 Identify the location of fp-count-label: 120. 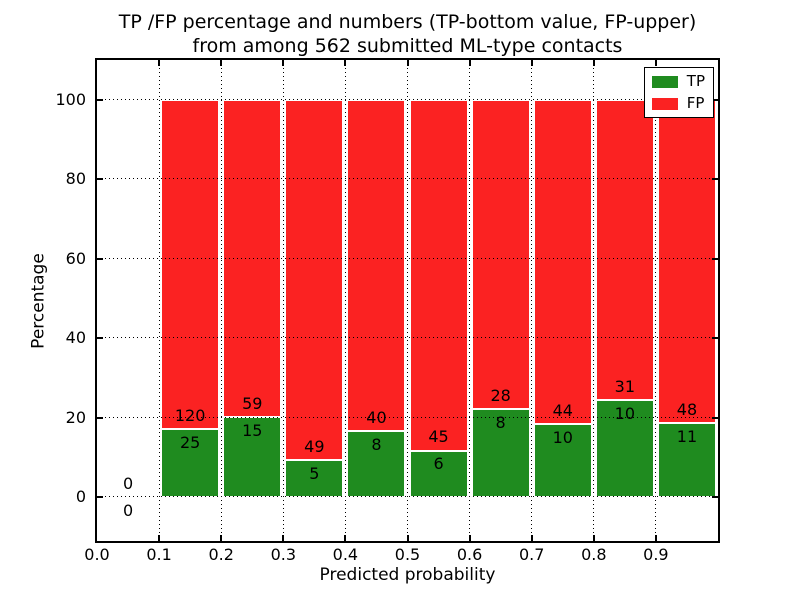
(190, 415).